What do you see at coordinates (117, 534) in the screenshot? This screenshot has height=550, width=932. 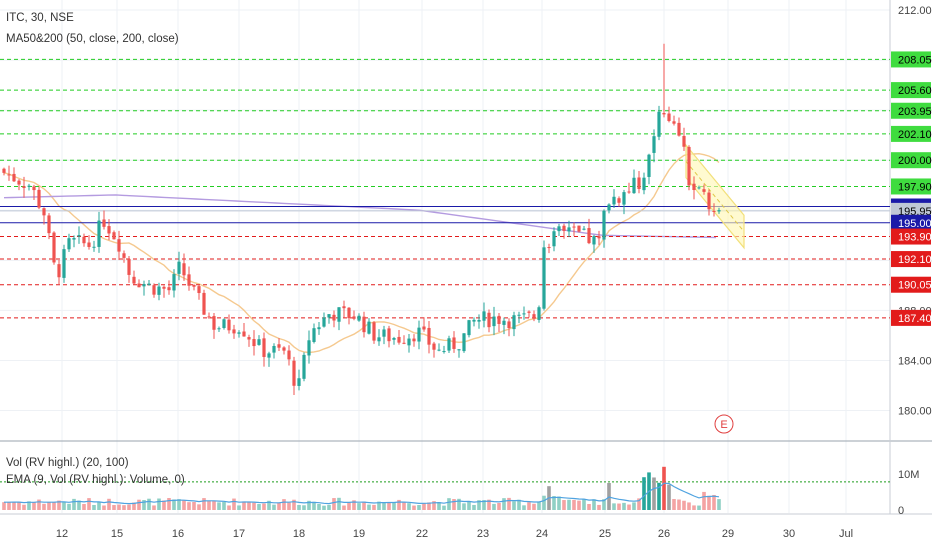 I see `time-tick-label: 15` at bounding box center [117, 534].